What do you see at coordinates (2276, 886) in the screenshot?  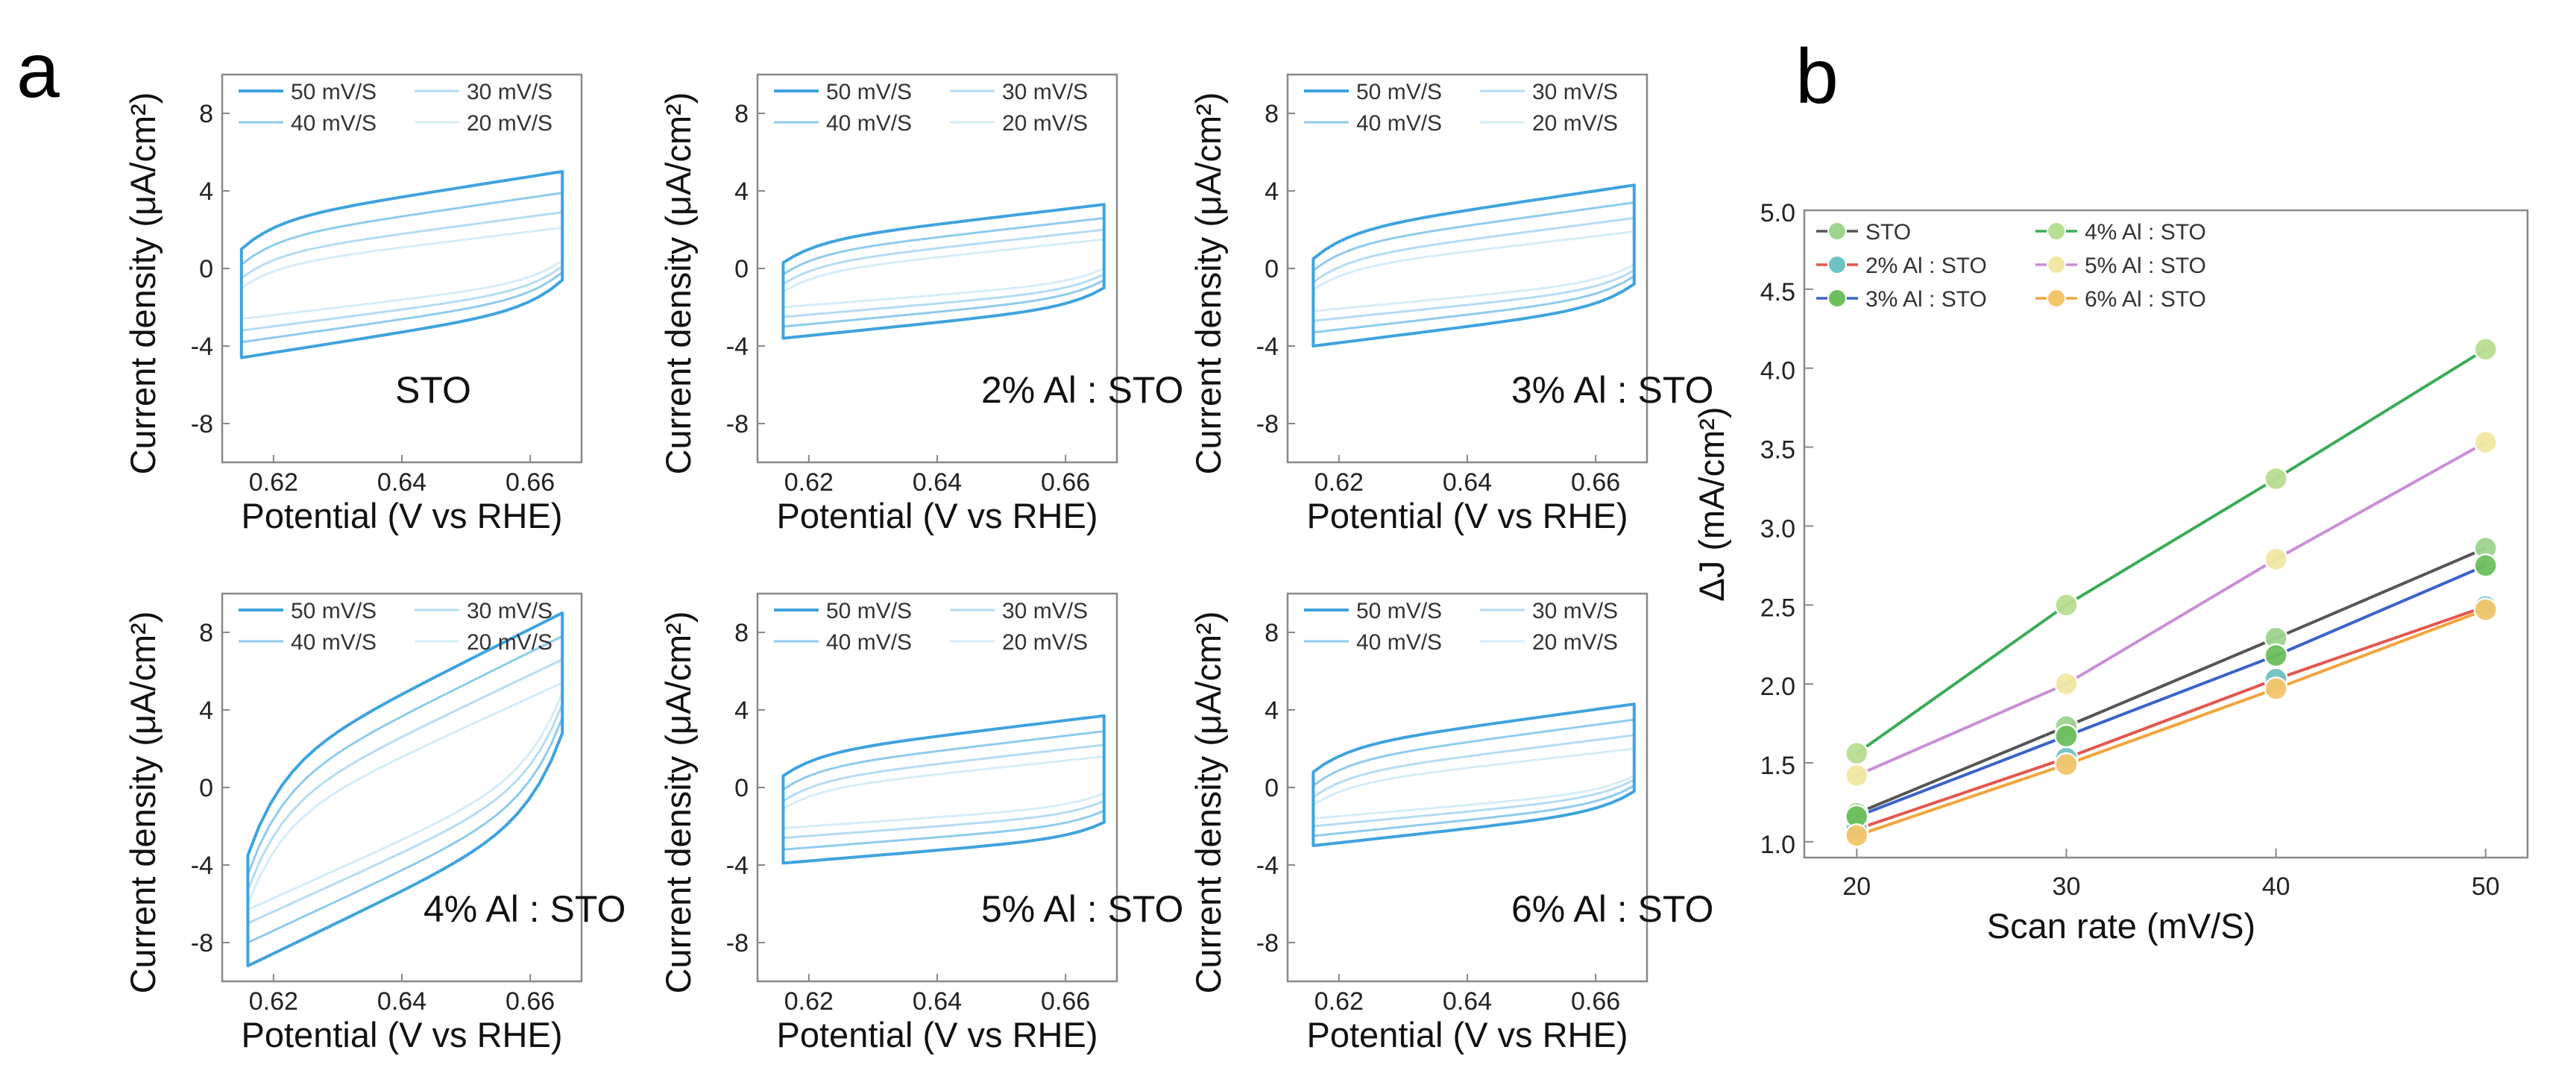 I see `x-tick-label: 40` at bounding box center [2276, 886].